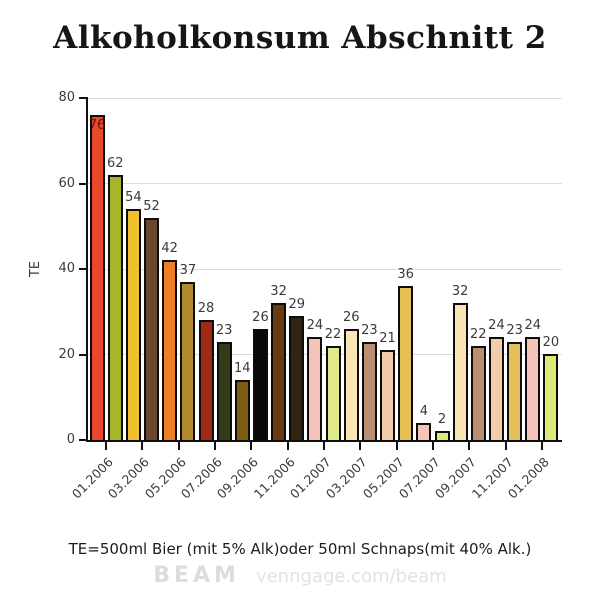 The height and width of the screenshot is (600, 600). Describe the element at coordinates (70, 439) in the screenshot. I see `y-tick-label: 0` at that location.